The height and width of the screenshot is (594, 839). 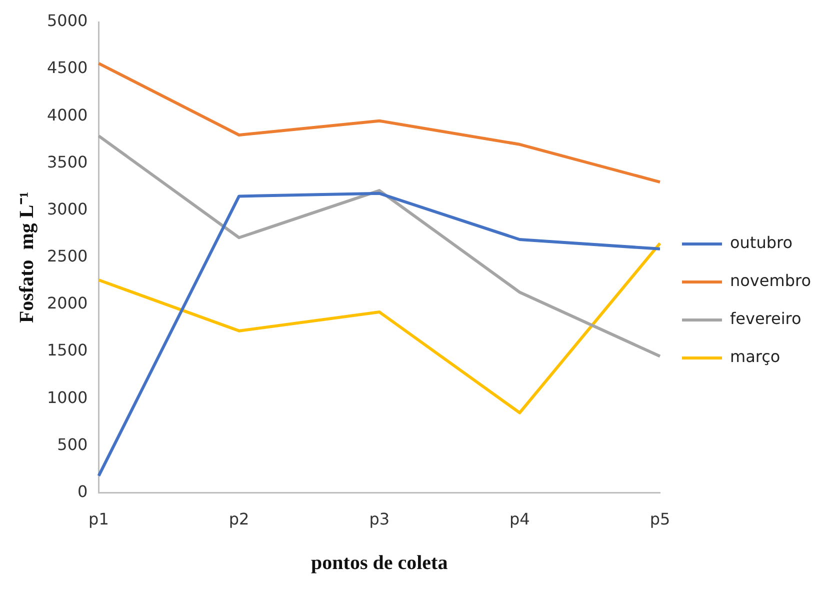 What do you see at coordinates (67, 68) in the screenshot?
I see `y-tick-label: 4500` at bounding box center [67, 68].